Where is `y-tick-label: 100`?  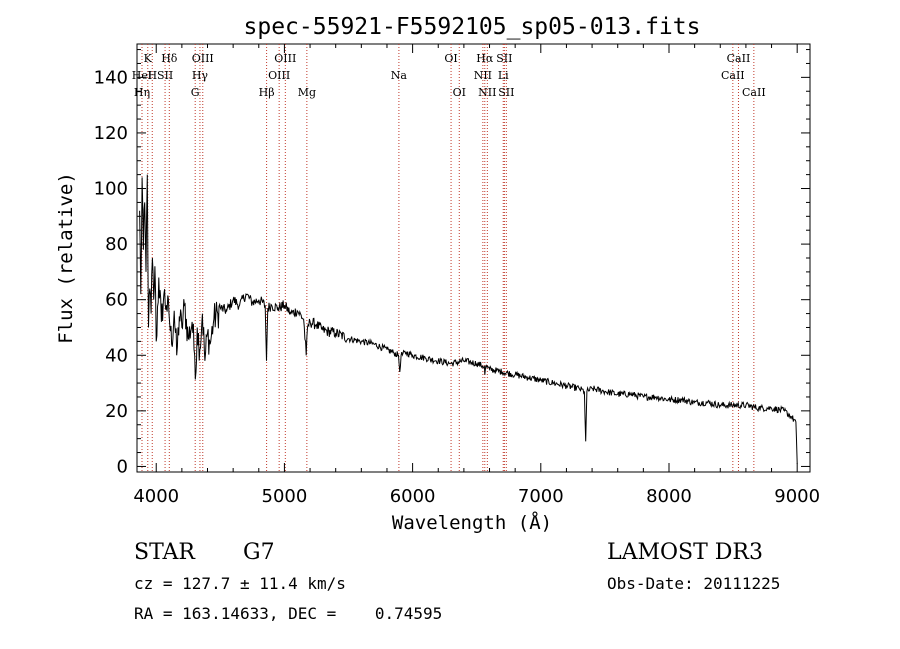
y-tick-label: 100 is located at coordinates (111, 189).